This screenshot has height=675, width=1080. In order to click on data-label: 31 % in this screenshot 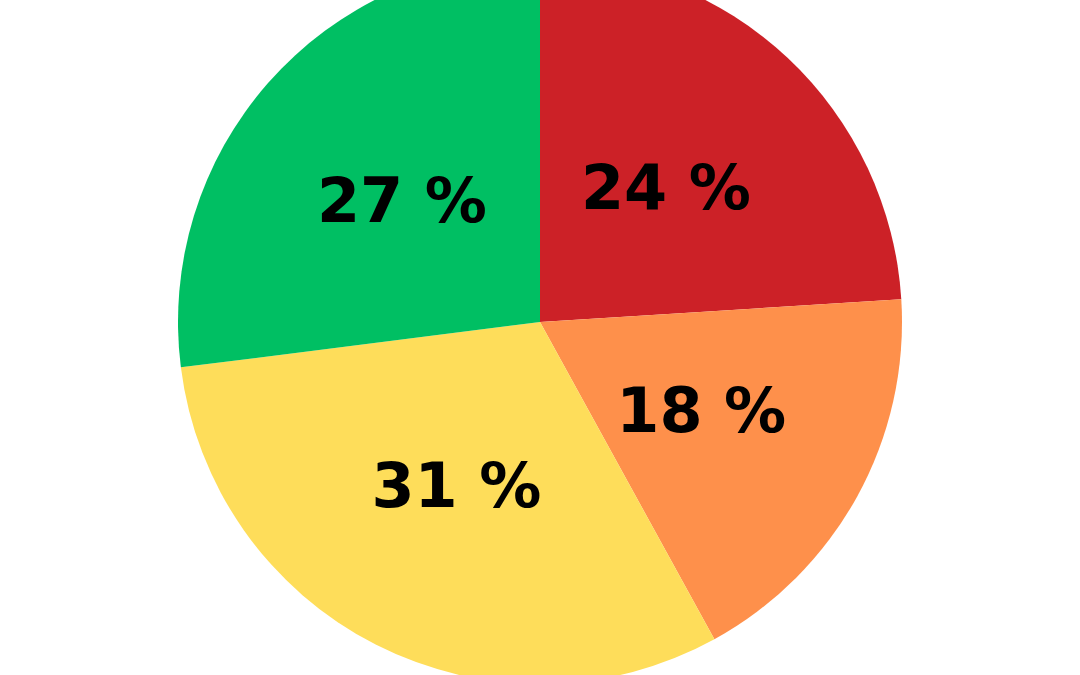, I will do `click(456, 486)`.